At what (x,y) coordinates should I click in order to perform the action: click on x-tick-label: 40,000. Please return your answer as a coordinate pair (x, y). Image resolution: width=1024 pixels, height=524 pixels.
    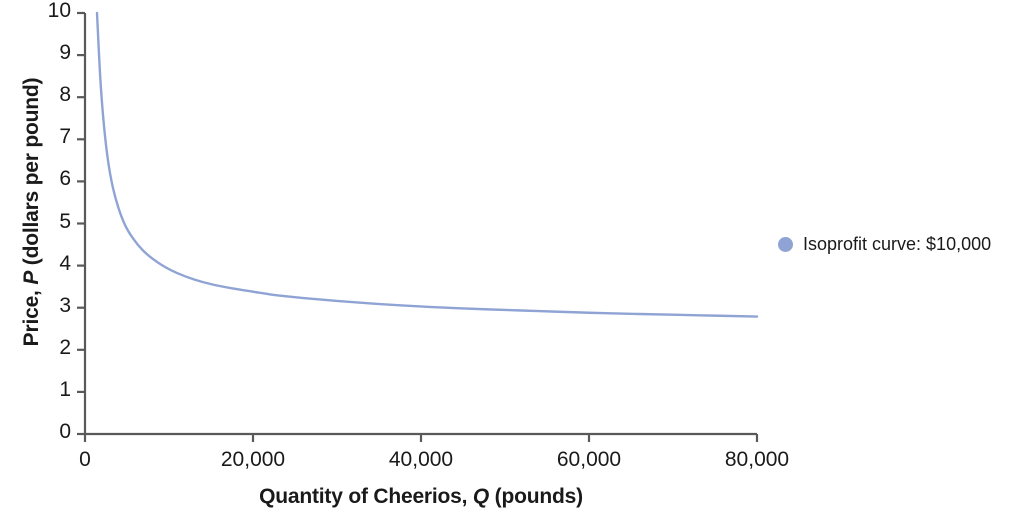
    Looking at the image, I should click on (421, 459).